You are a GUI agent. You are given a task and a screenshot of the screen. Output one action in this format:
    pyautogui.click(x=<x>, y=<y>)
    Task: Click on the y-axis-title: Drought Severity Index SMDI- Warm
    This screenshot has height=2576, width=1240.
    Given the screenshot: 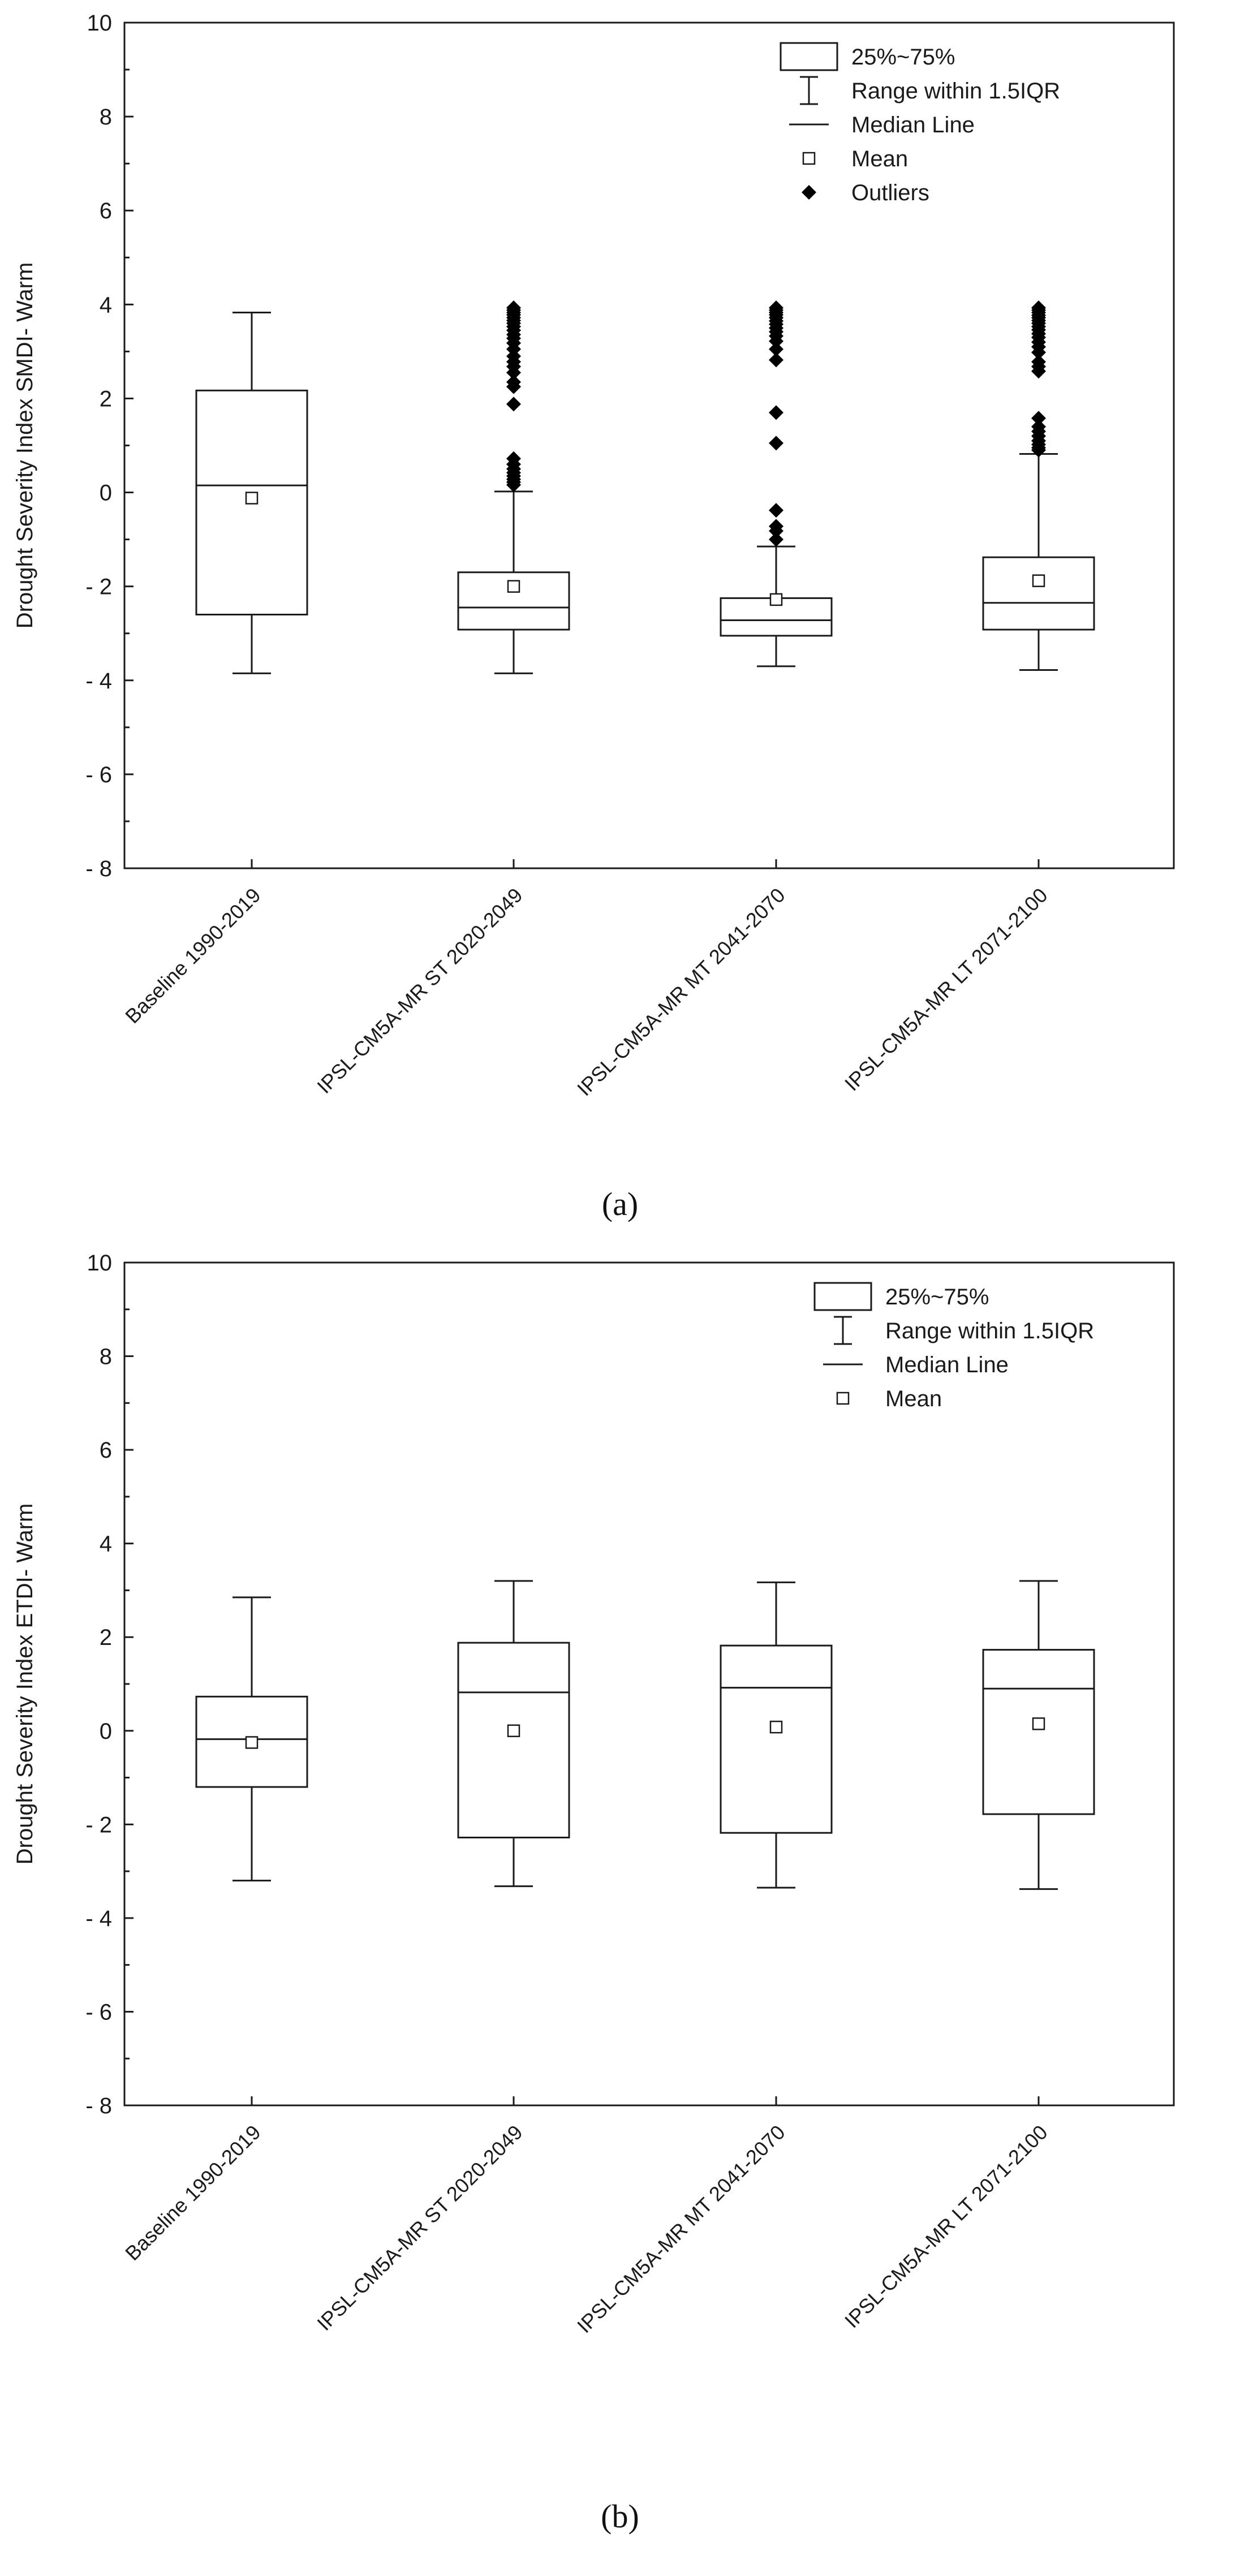 What is the action you would take?
    pyautogui.click(x=25, y=445)
    